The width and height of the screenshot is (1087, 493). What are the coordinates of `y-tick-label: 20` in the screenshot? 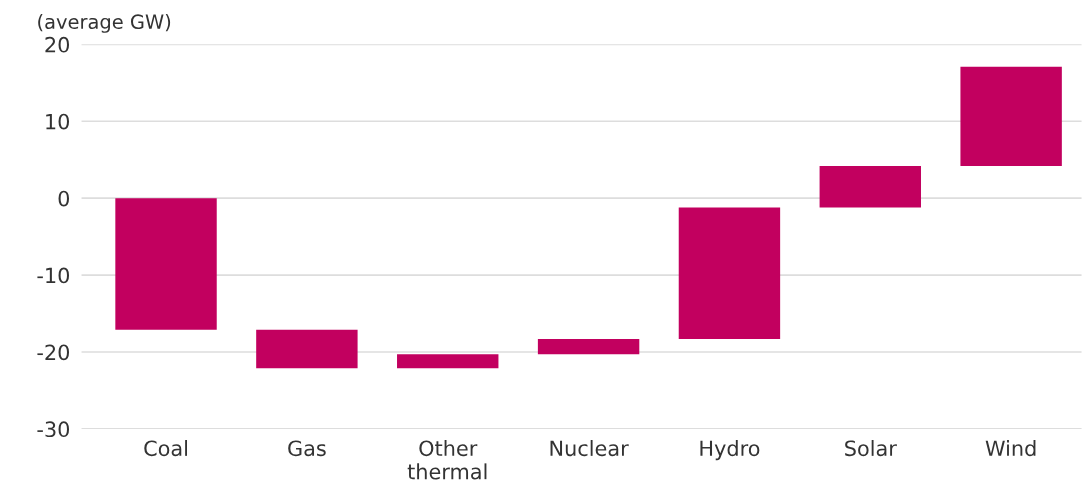 It's located at (57, 44).